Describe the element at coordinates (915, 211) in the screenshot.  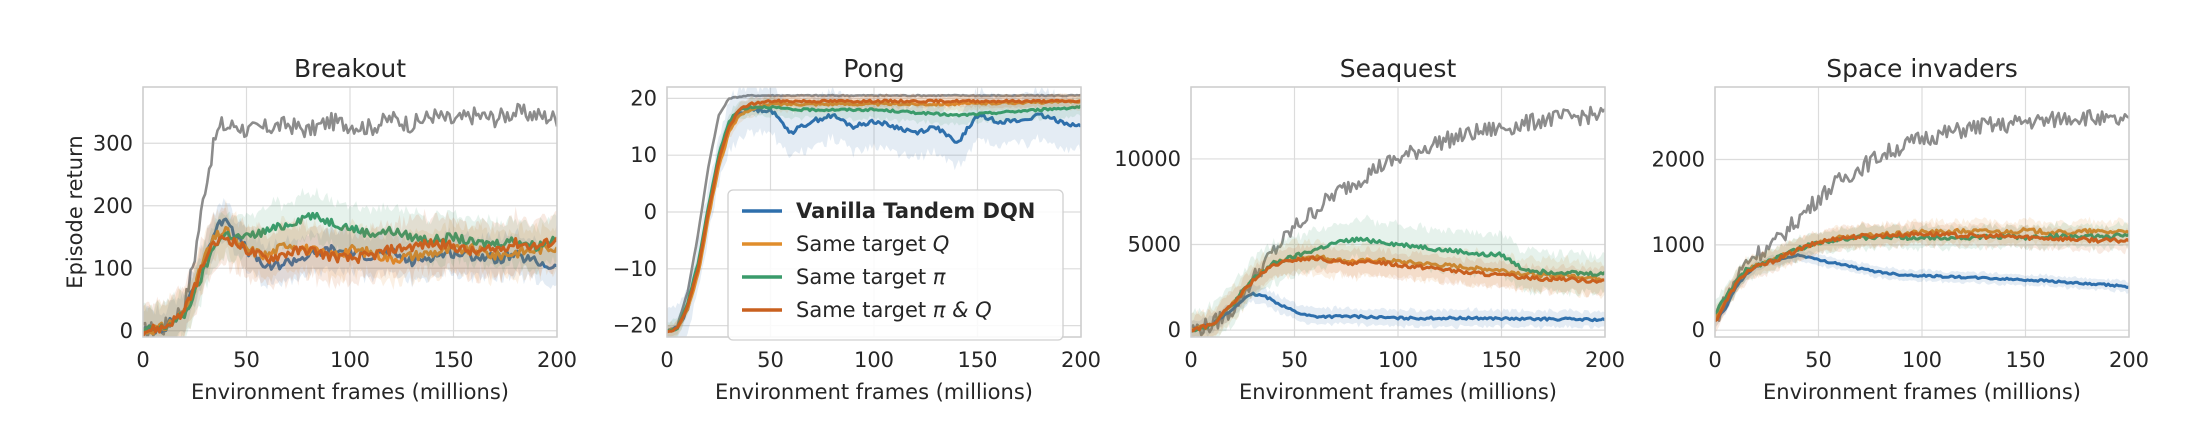
I see `legend-label-vanilla: Vanilla Tandem DQN` at that location.